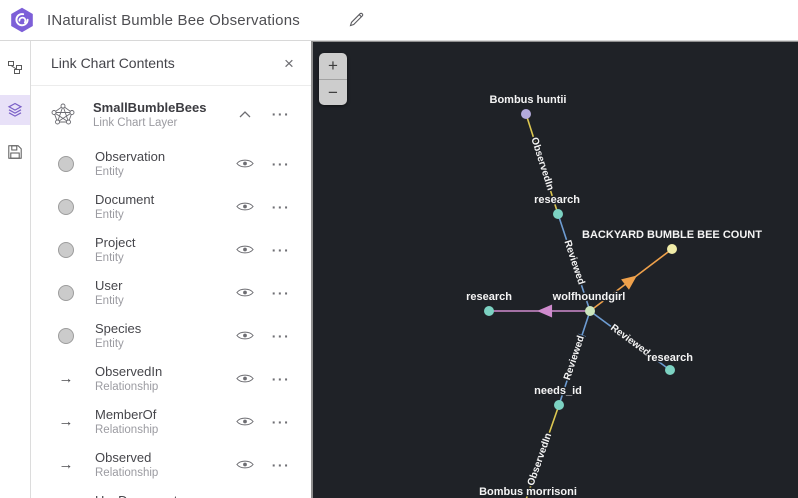 This screenshot has height=498, width=798. I want to click on zoom-out-button: −, so click(333, 92).